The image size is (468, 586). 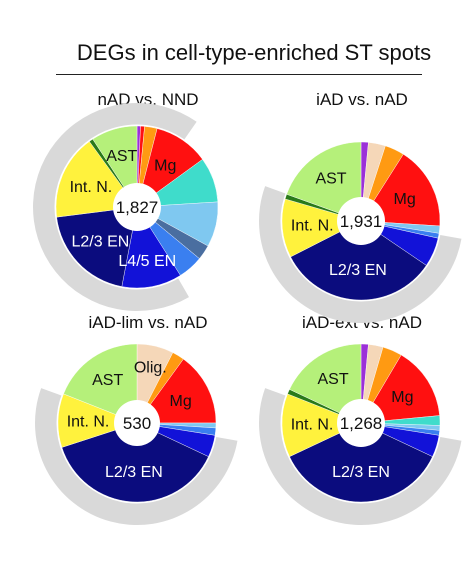 I want to click on pie3-center, so click(x=137, y=423).